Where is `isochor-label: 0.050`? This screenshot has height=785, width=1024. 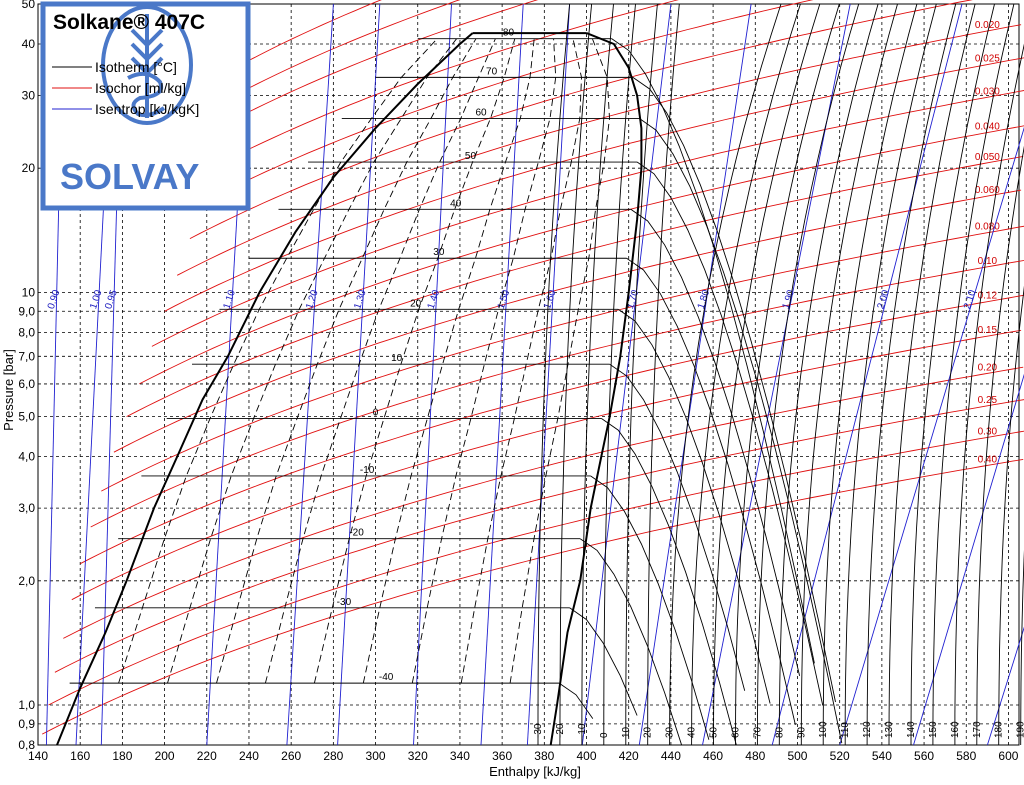 isochor-label: 0.050 is located at coordinates (987, 157).